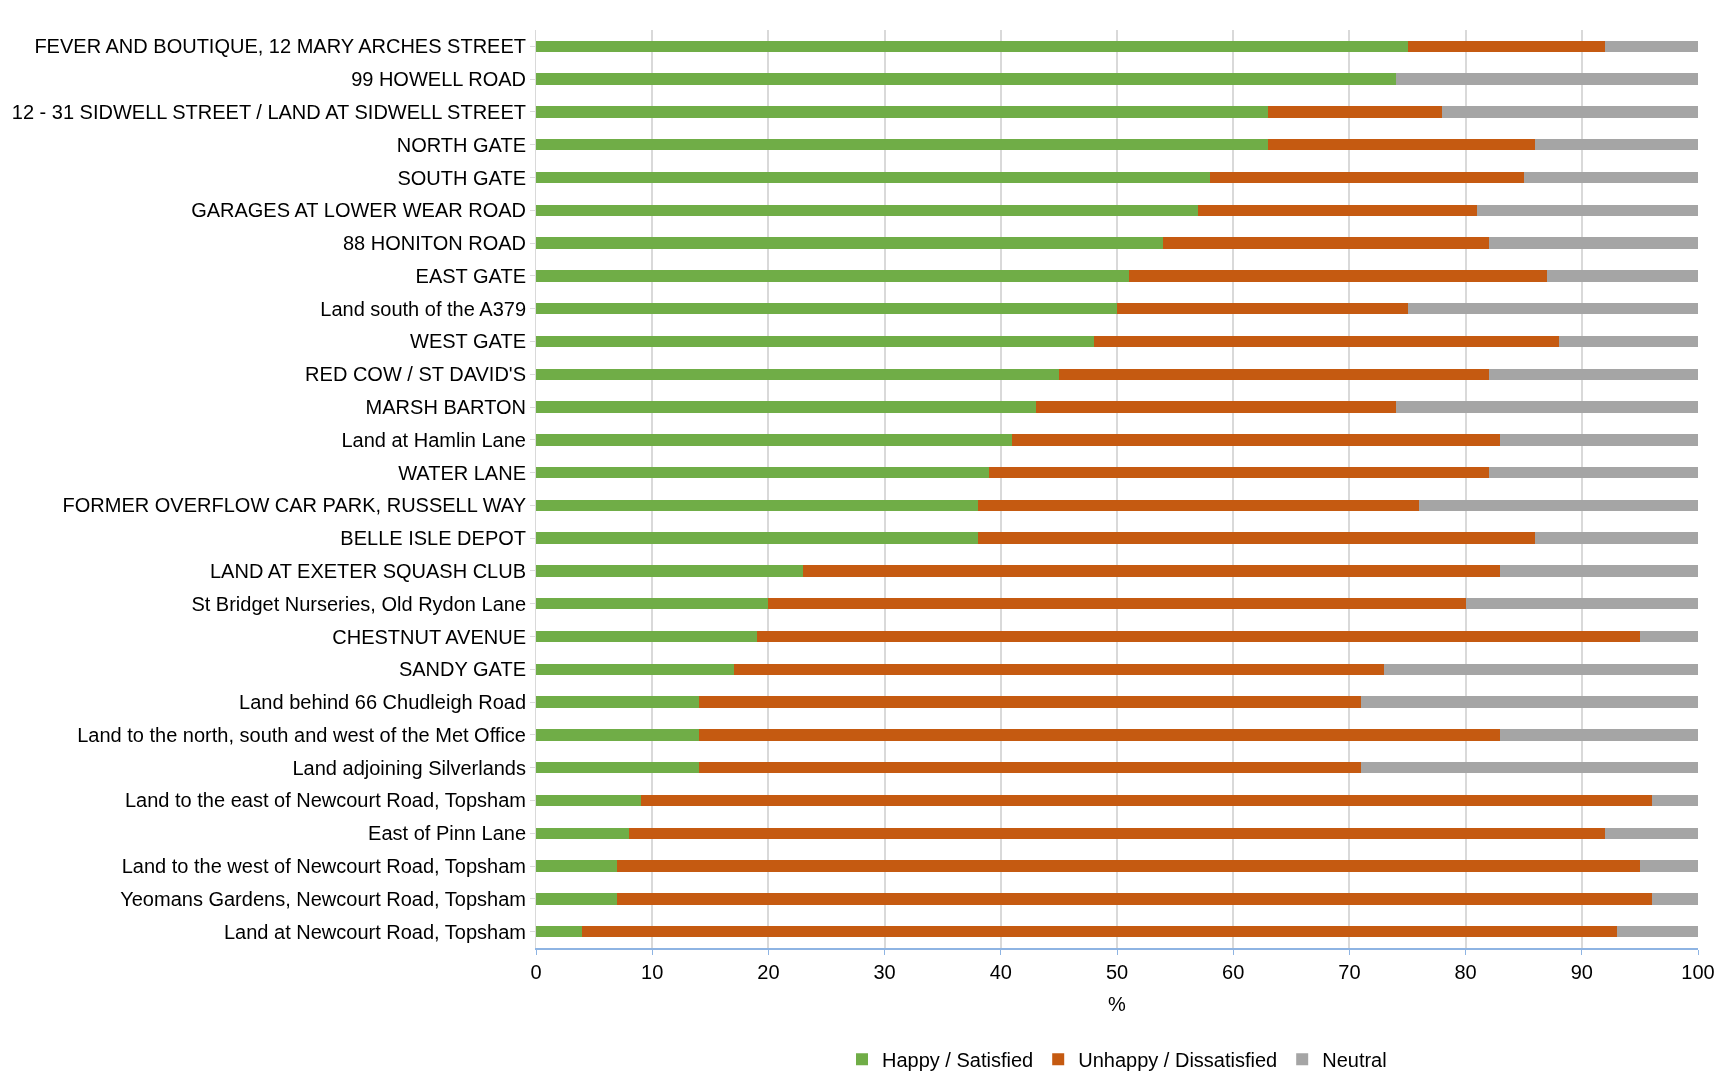 The image size is (1728, 1091). What do you see at coordinates (1354, 1060) in the screenshot?
I see `legend-label: Neutral` at bounding box center [1354, 1060].